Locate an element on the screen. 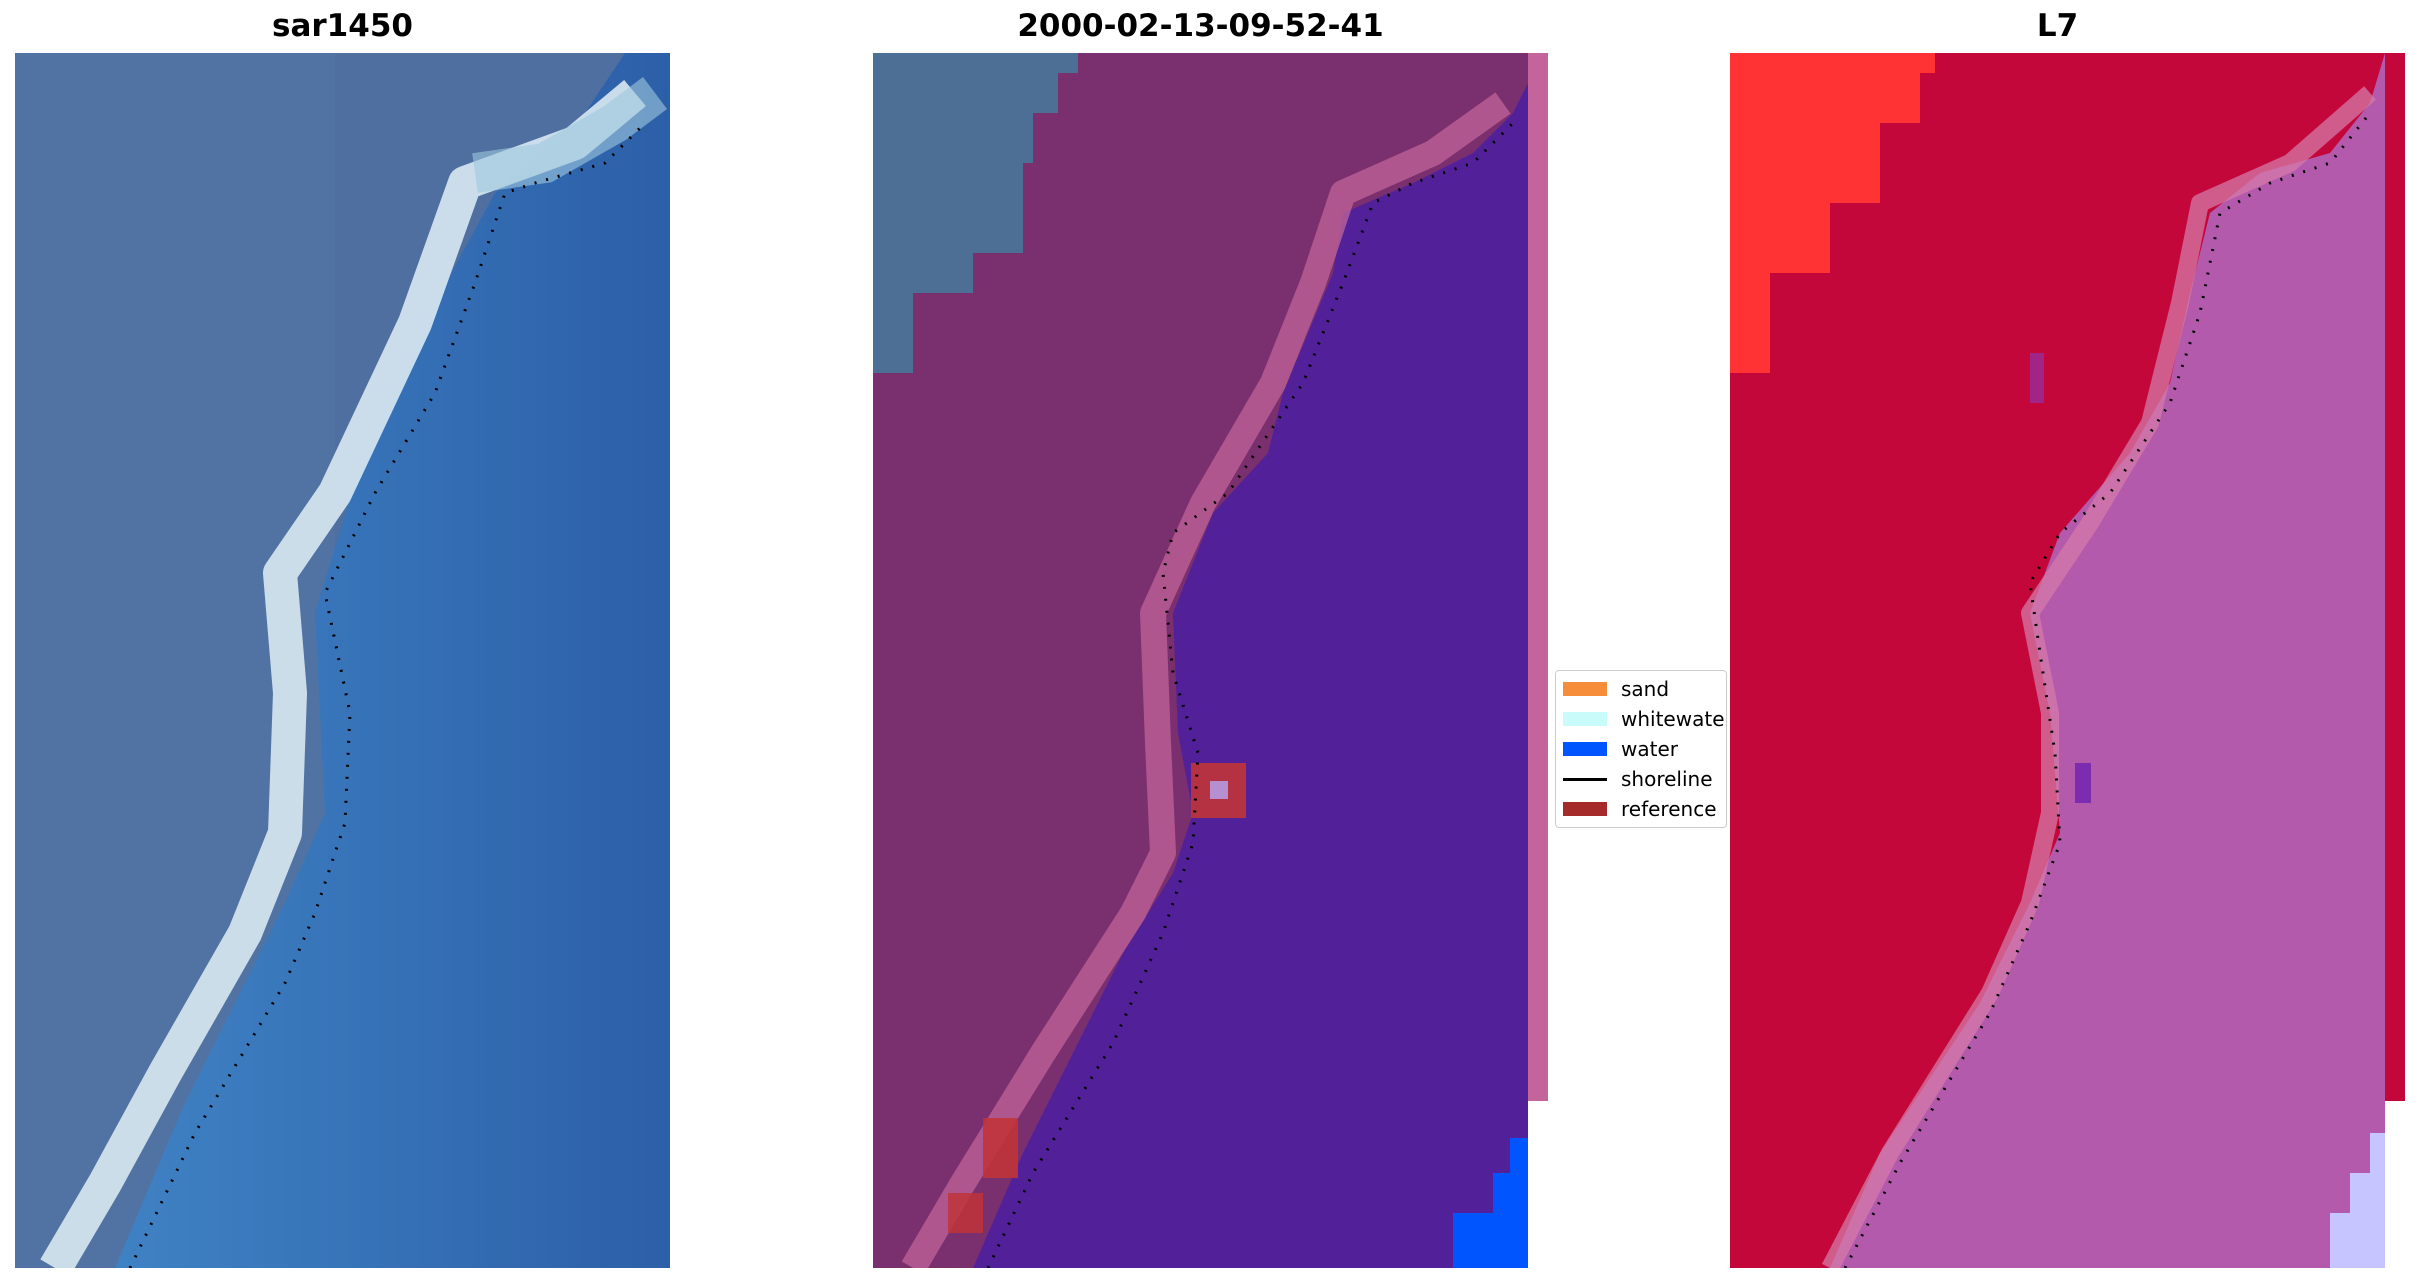 Image resolution: width=2418 pixels, height=1283 pixels. index-light-patch is located at coordinates (2357, 1200).